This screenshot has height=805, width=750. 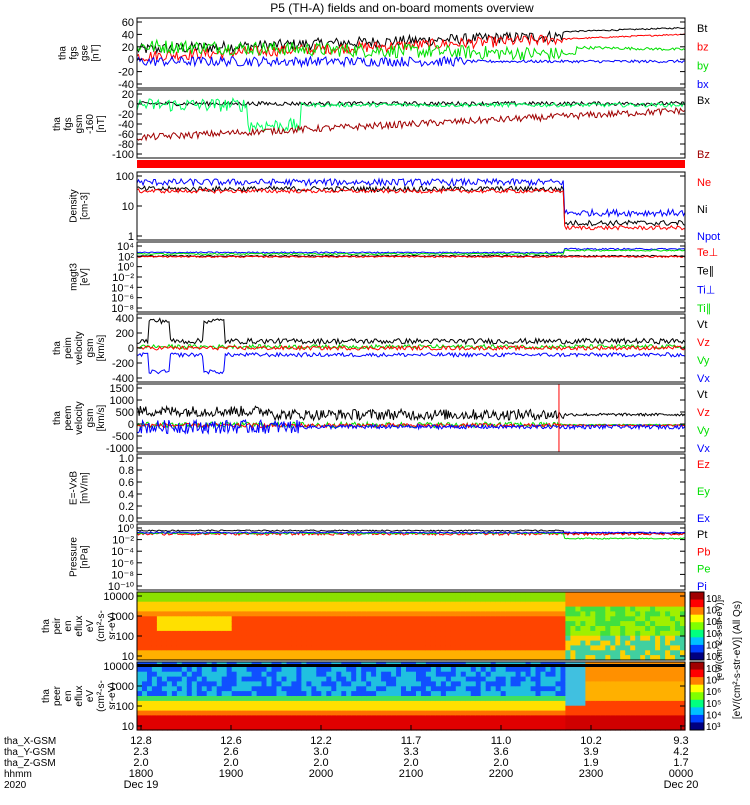 I want to click on x-row-value: 0000, so click(x=681, y=774).